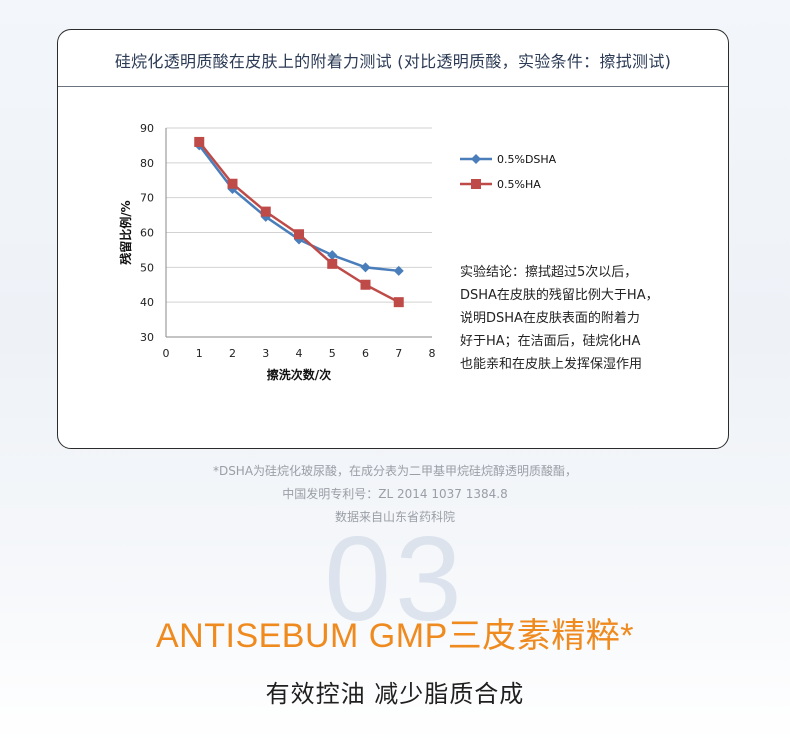 This screenshot has width=790, height=744. Describe the element at coordinates (393, 86) in the screenshot. I see `title-divider` at that location.